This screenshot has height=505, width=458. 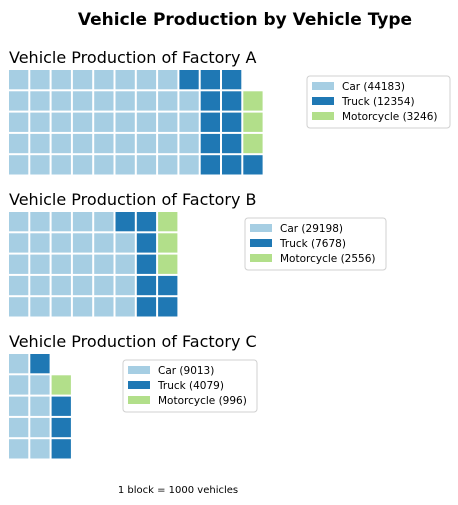 I want to click on panel-title: Vehicle Production of Factory A, so click(x=133, y=57).